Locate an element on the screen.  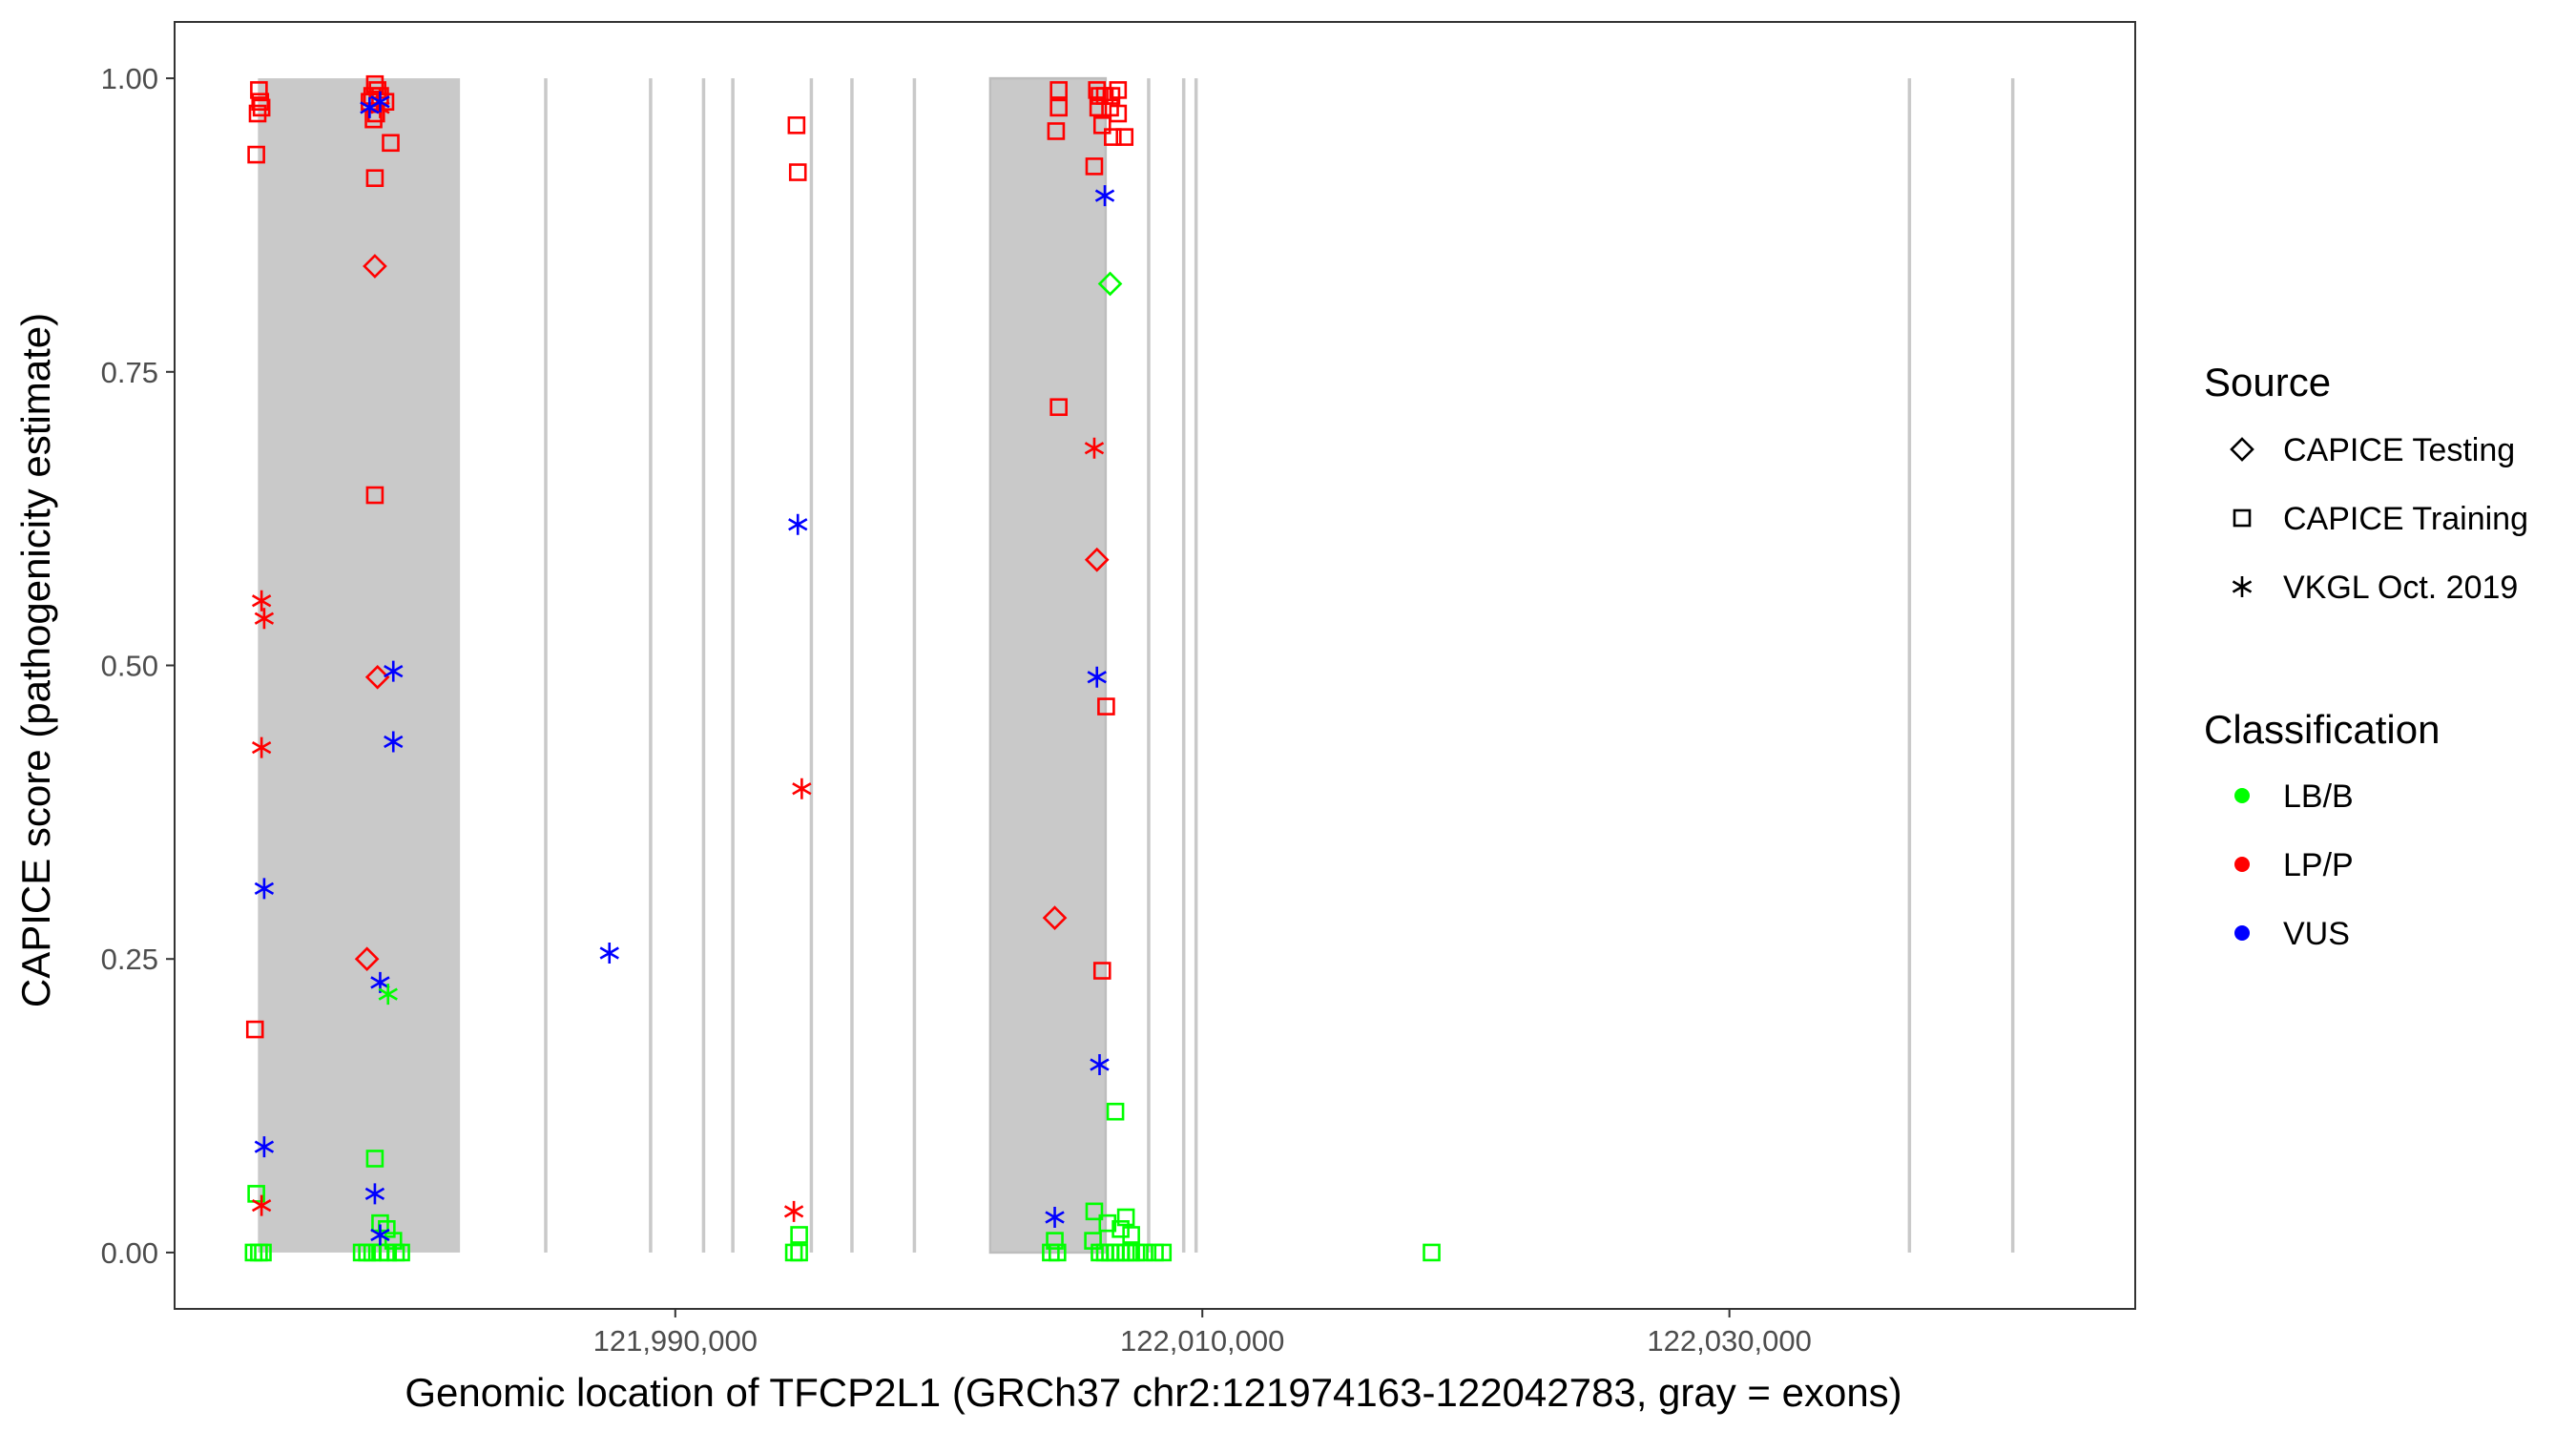
legend-source-label: CAPICE Testing is located at coordinates (2399, 450).